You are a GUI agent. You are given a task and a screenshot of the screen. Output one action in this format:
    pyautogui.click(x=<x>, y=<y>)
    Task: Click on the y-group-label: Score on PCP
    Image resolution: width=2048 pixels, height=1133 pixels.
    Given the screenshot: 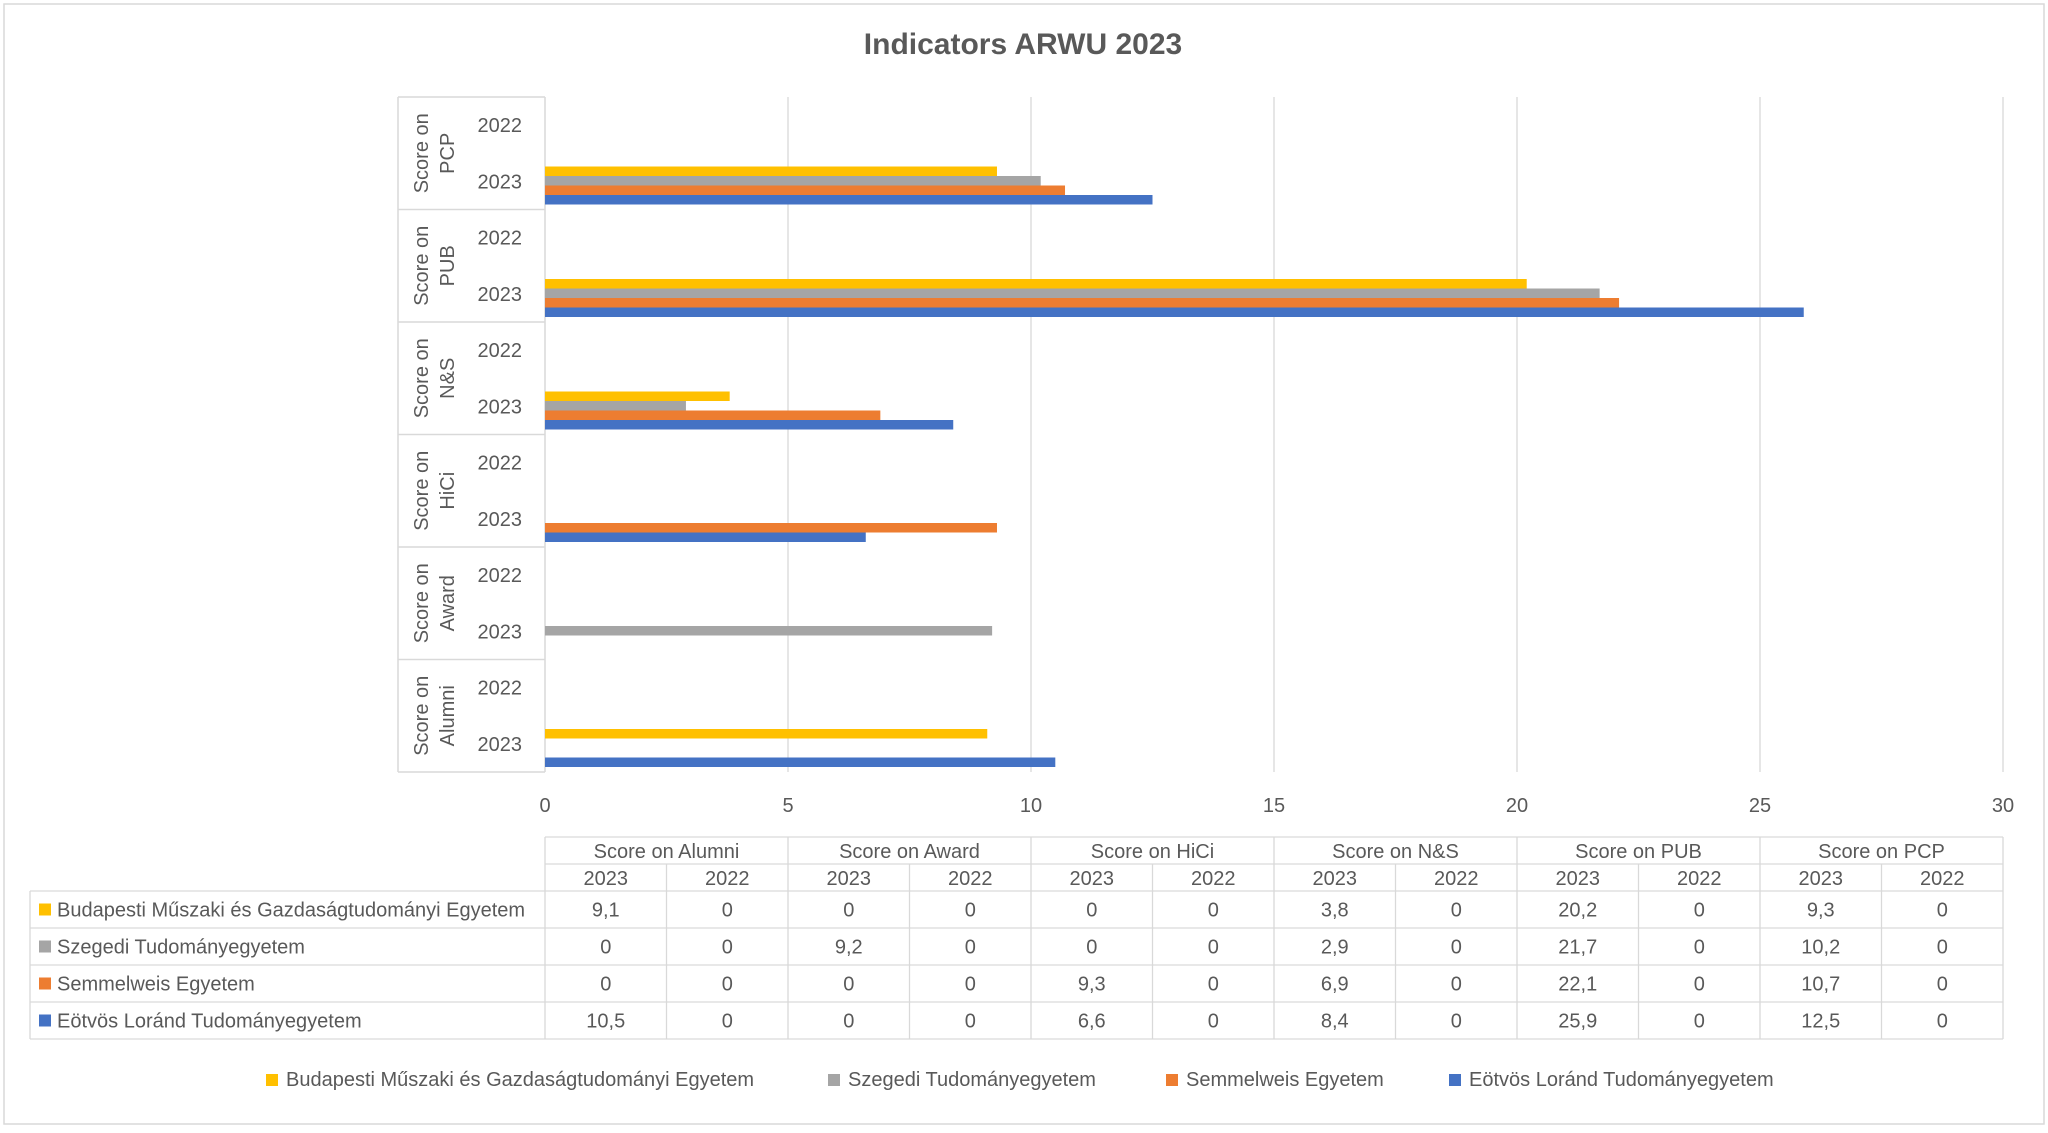 What is the action you would take?
    pyautogui.click(x=435, y=153)
    